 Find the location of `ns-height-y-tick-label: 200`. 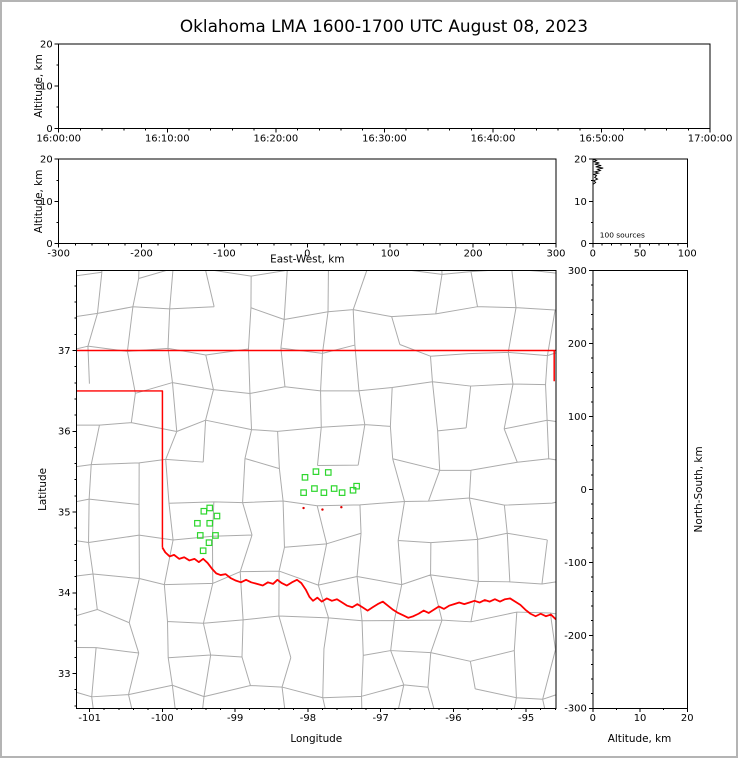

ns-height-y-tick-label: 200 is located at coordinates (577, 344).